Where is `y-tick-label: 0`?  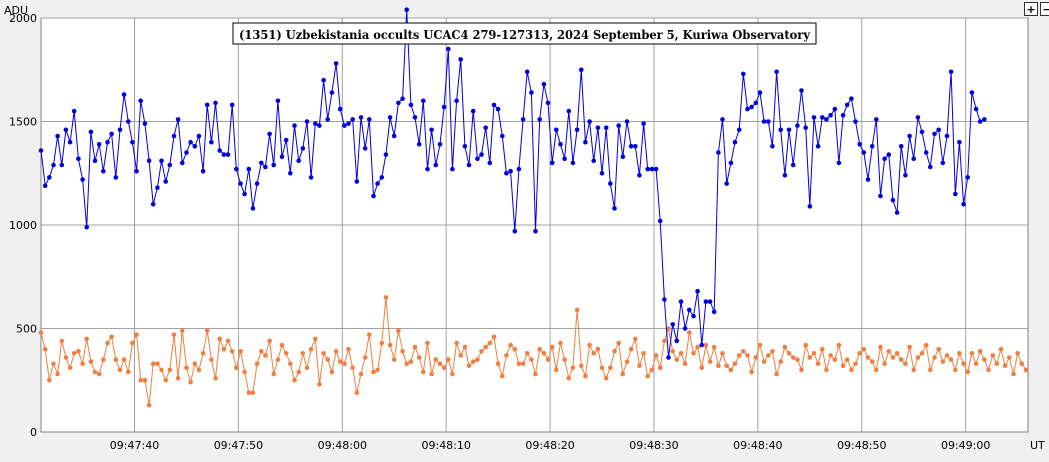
y-tick-label: 0 is located at coordinates (33, 432).